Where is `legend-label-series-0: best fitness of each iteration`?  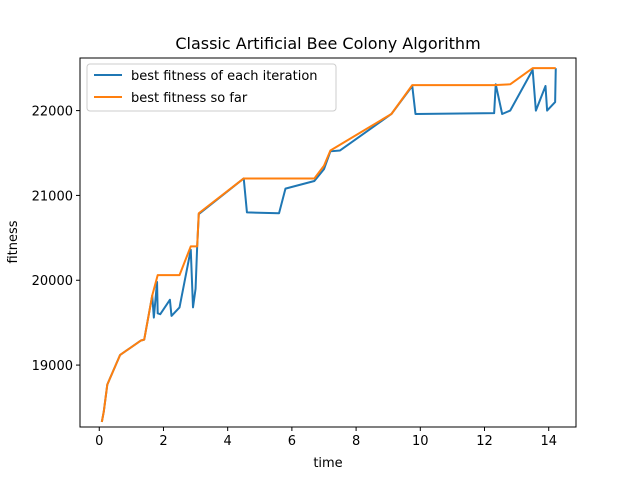
legend-label-series-0: best fitness of each iteration is located at coordinates (224, 76).